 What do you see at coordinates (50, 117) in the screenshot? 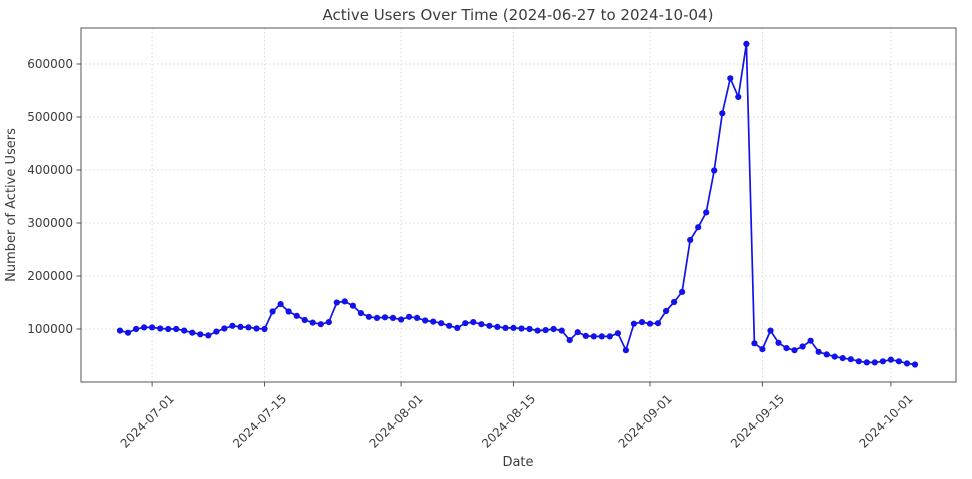
I see `y-tick-label: 500000` at bounding box center [50, 117].